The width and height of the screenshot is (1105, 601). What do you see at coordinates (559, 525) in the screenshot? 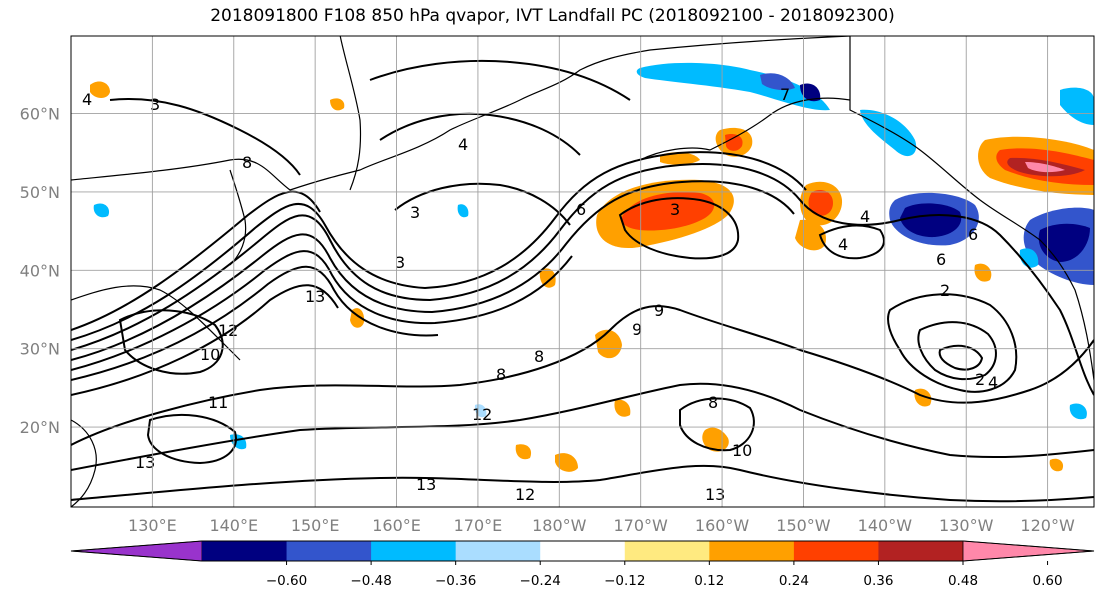
I see `longitude-label: 180°W` at bounding box center [559, 525].